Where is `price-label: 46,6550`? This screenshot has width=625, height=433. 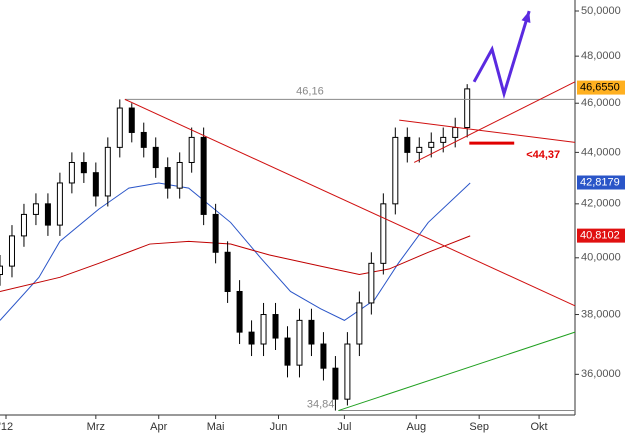
price-label: 46,6550 is located at coordinates (600, 87).